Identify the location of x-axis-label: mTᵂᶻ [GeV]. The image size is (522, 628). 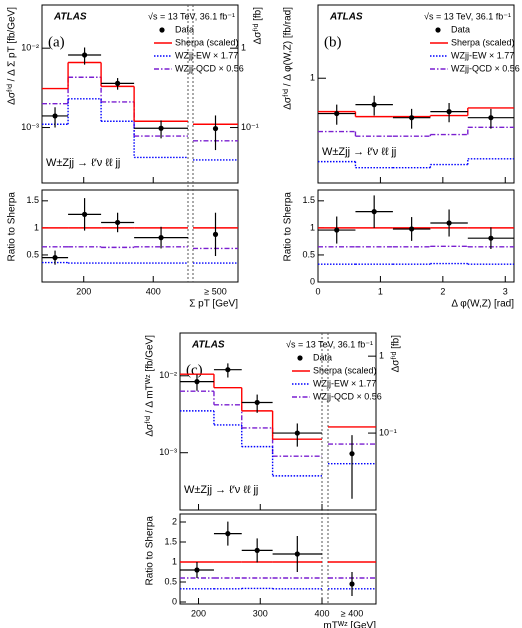
(349, 624).